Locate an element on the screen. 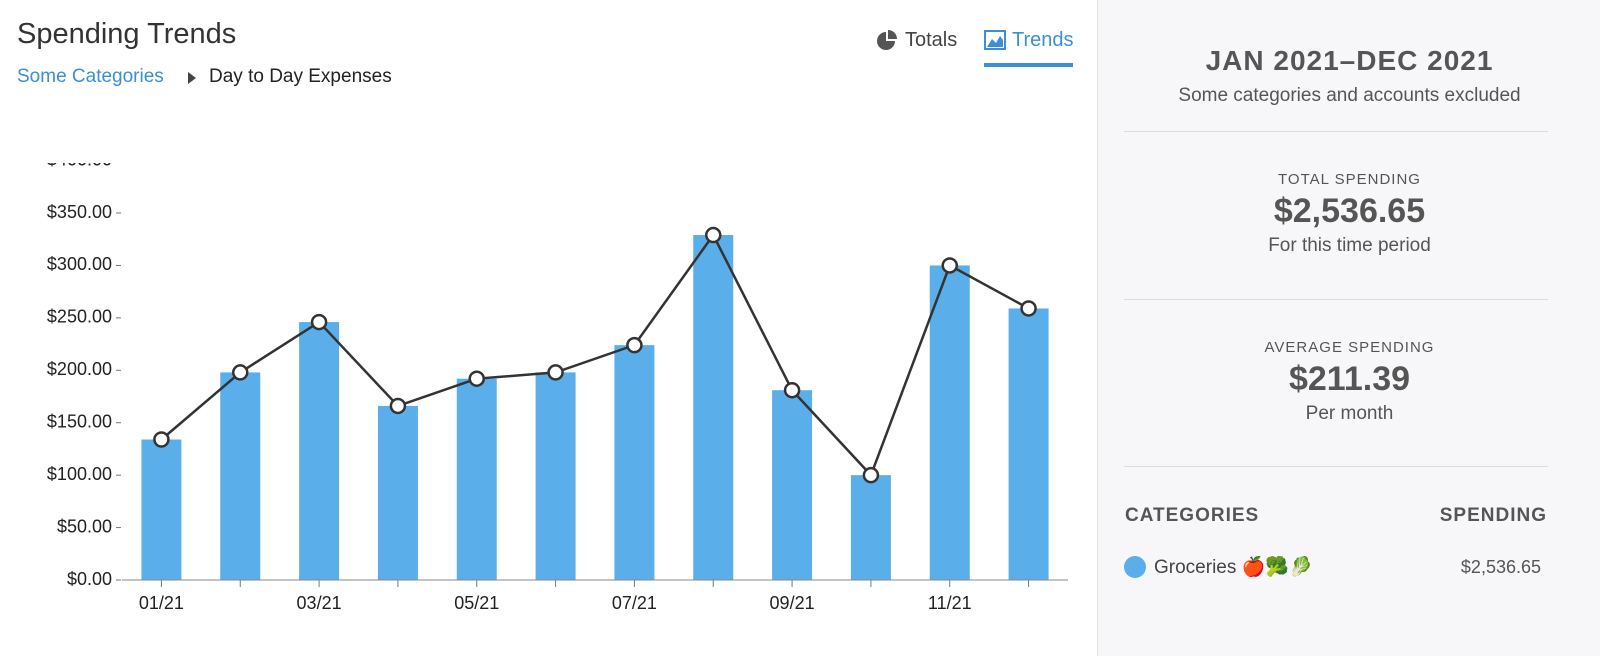 The image size is (1600, 656). x-tick-label: 05/21 is located at coordinates (476, 603).